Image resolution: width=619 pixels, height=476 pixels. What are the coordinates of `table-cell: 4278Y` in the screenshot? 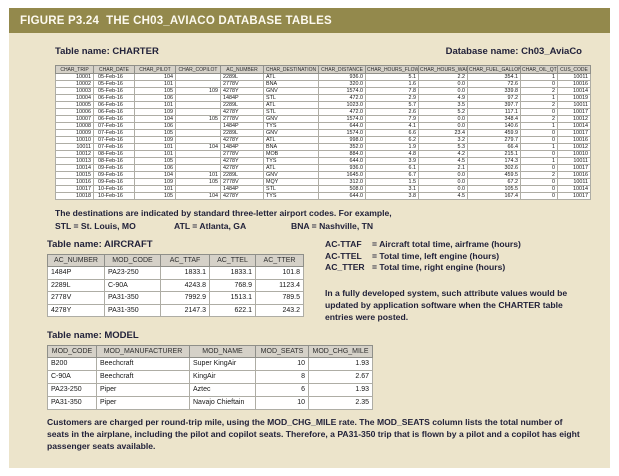 It's located at (76, 310).